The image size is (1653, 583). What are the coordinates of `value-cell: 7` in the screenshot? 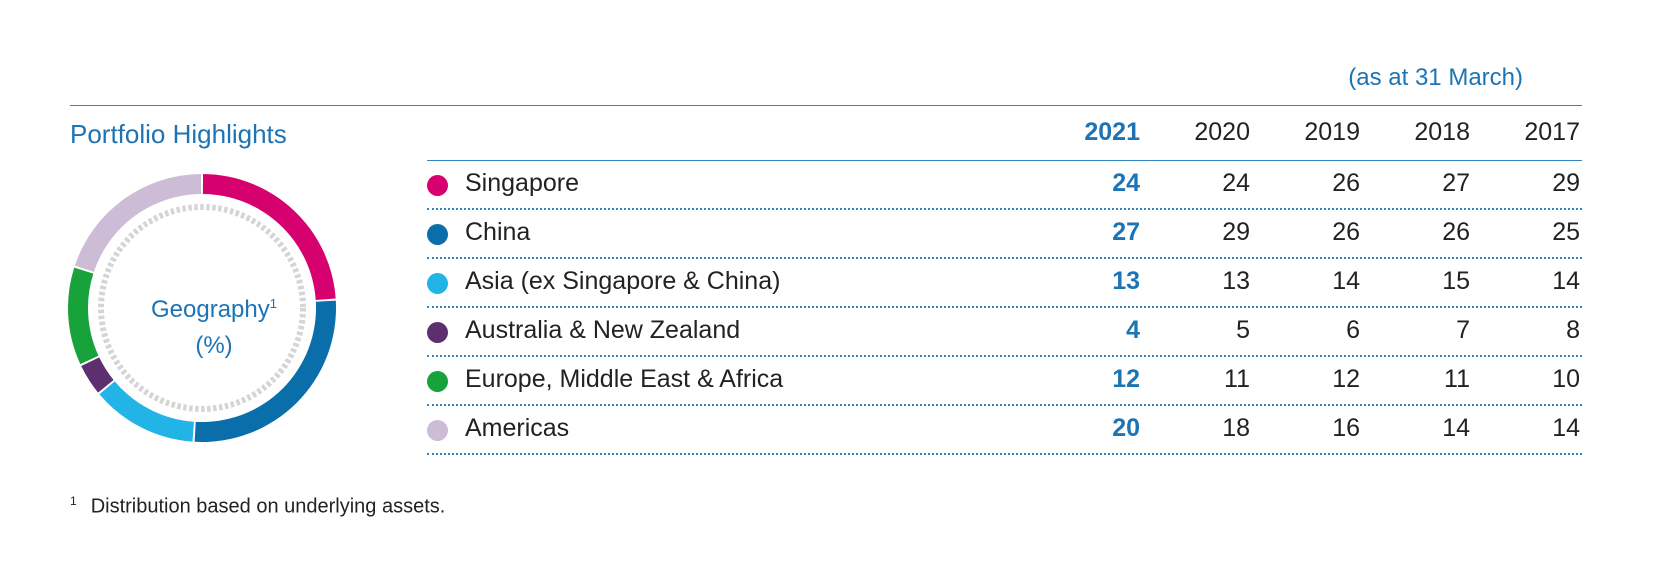 It's located at (1463, 330).